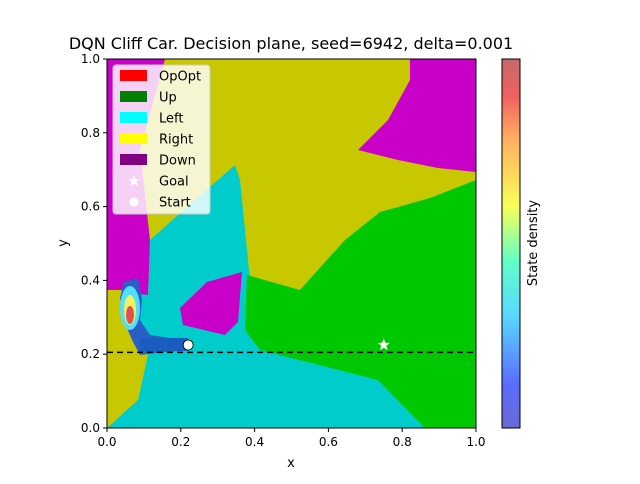  I want to click on state-density, so click(155, 316).